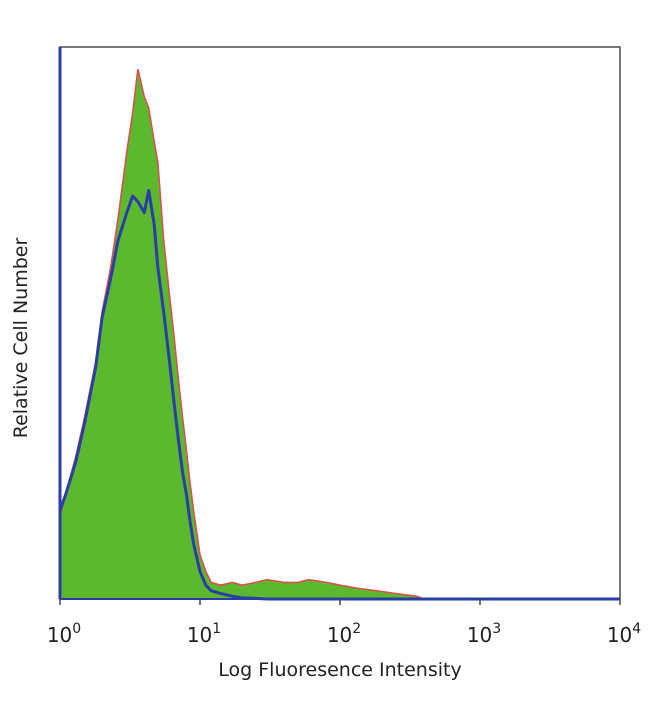  I want to click on x-tick-label: 10⁰, so click(64, 634).